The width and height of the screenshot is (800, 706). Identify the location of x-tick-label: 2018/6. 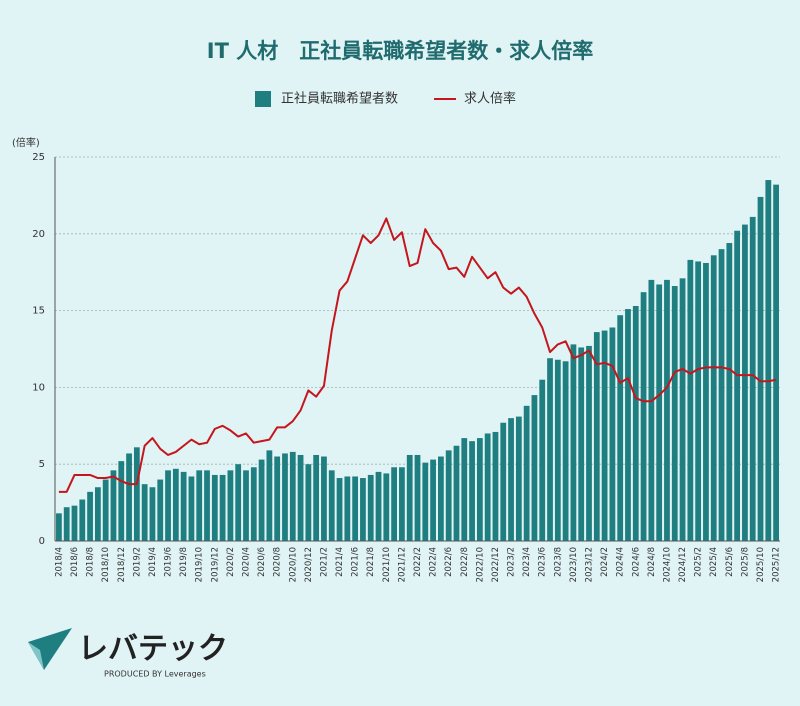
(75, 562).